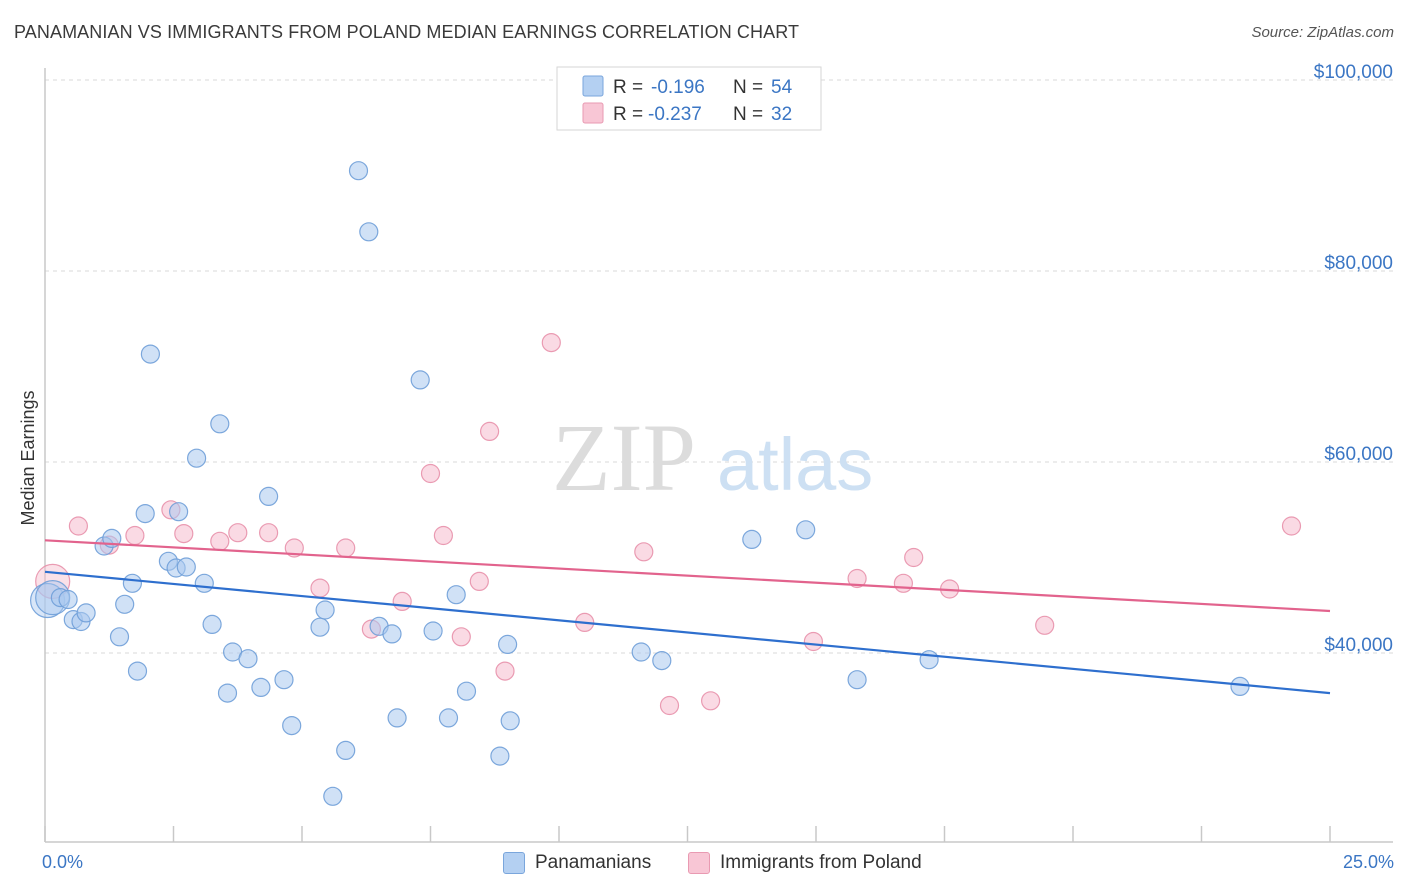  I want to click on legend-top: R = -0.196 N = 54 R = -0.237 N = 32, so click(689, 98).